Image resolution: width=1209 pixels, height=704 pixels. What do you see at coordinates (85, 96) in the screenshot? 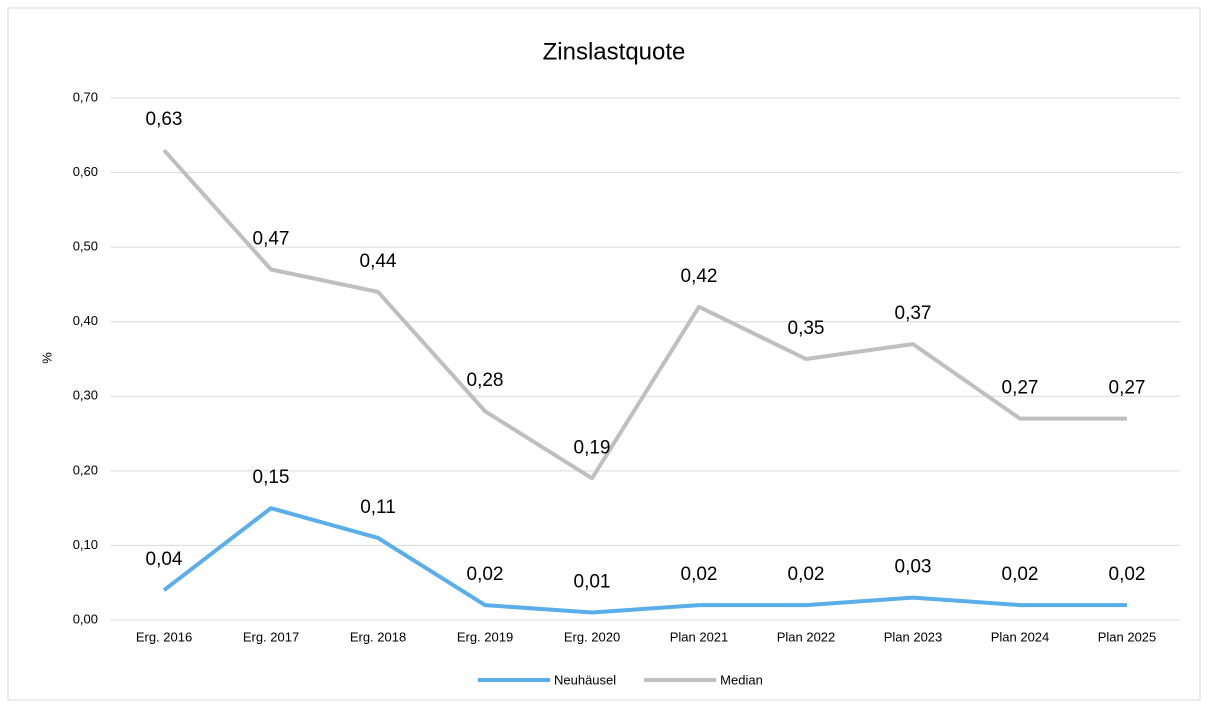
I see `y-tick-label: 0,70` at bounding box center [85, 96].